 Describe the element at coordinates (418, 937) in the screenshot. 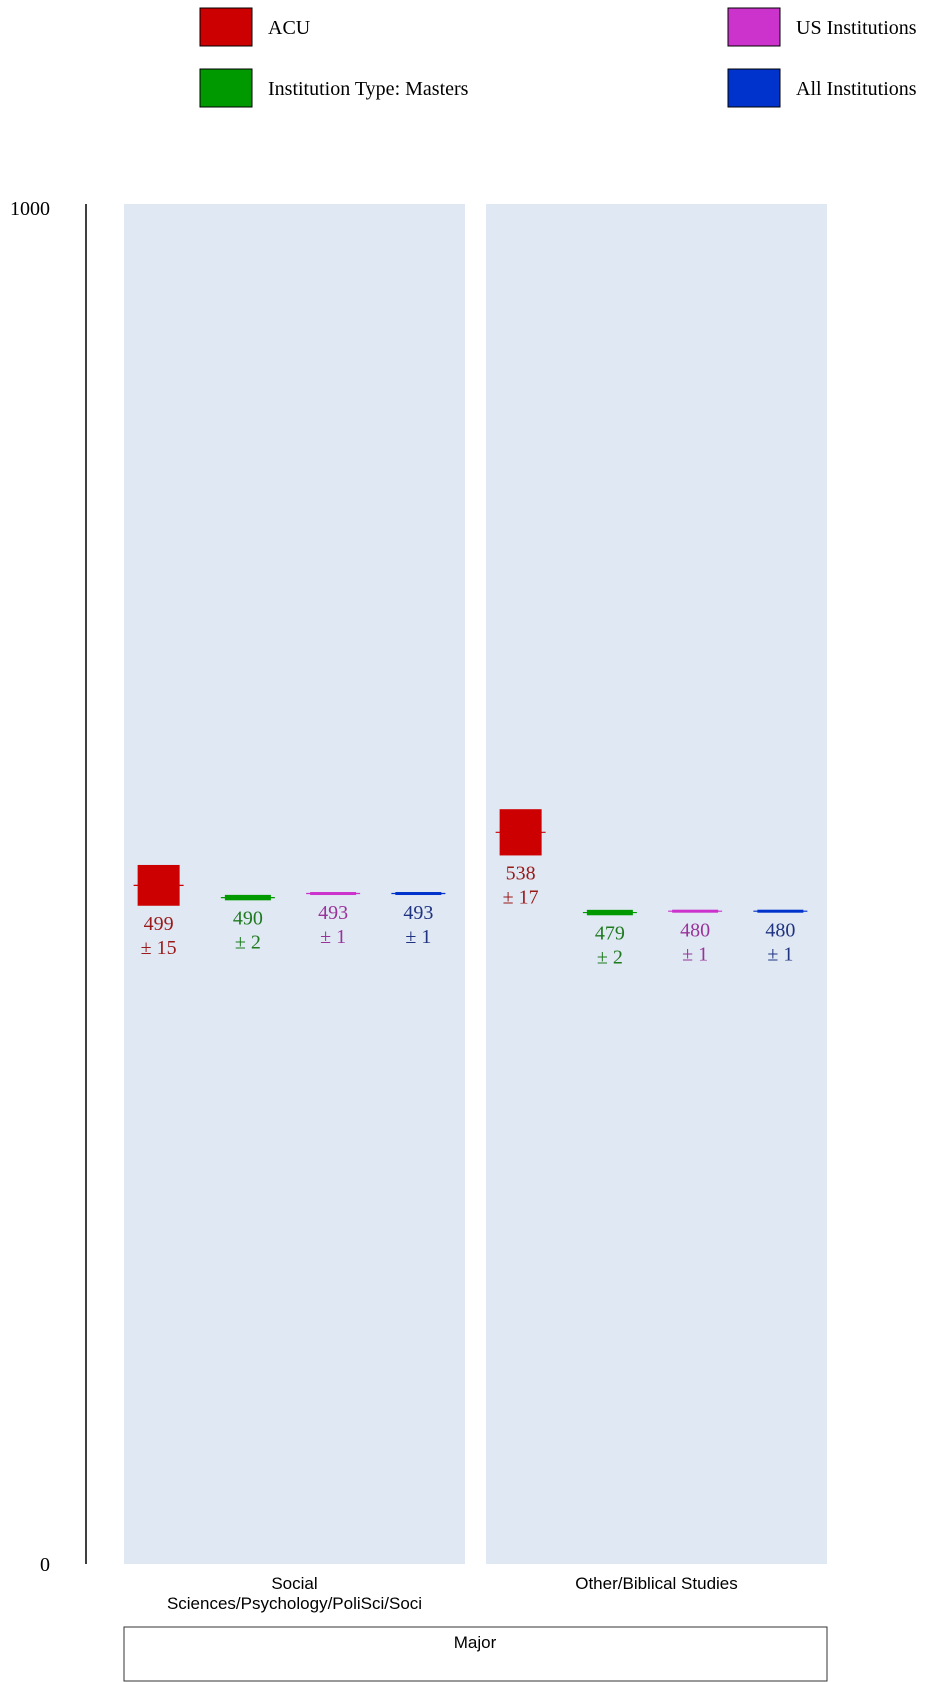

I see `error-label-cat1-all-institutions: ± 1` at that location.